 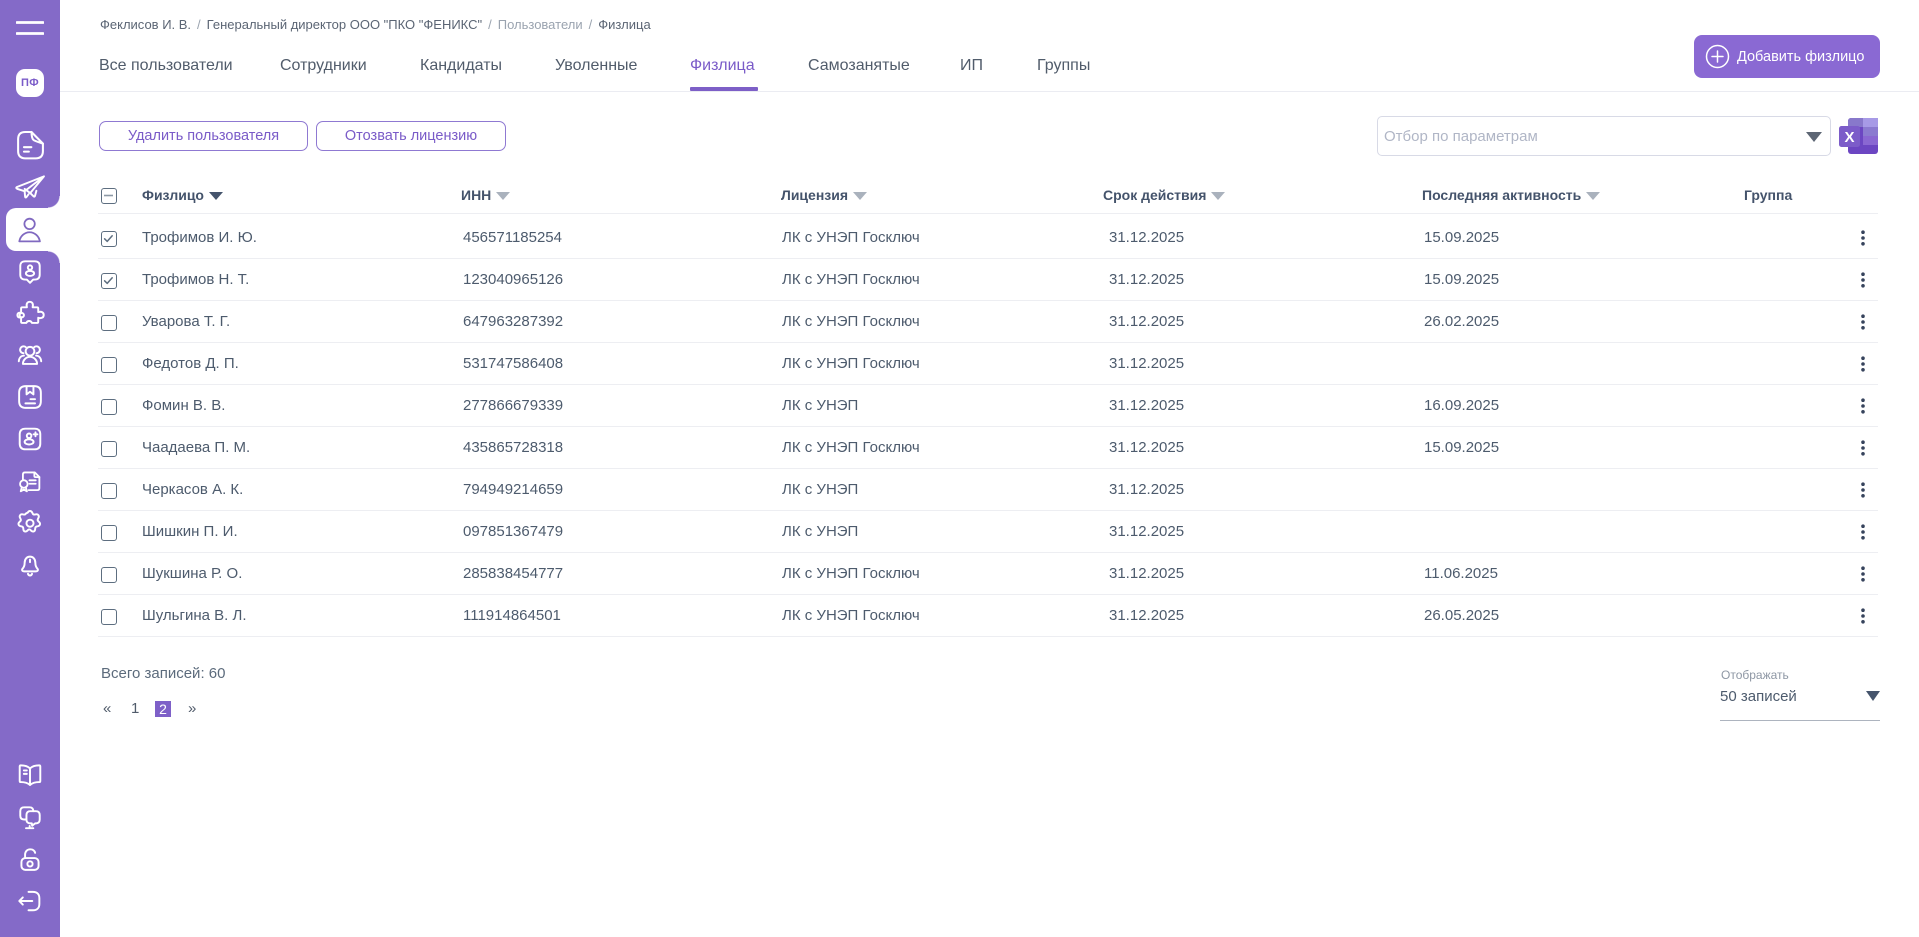 I want to click on svg-text: X, so click(x=1849, y=137).